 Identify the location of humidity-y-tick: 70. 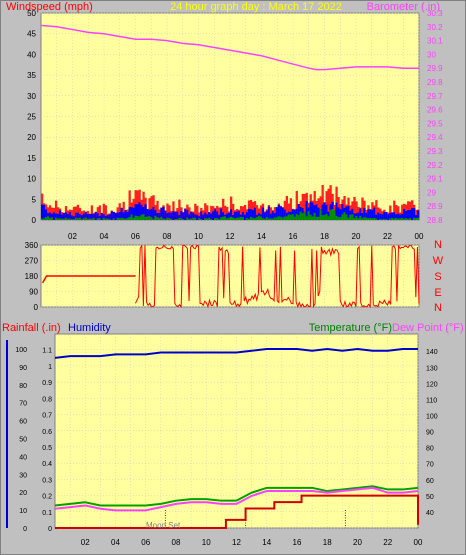
(23, 404).